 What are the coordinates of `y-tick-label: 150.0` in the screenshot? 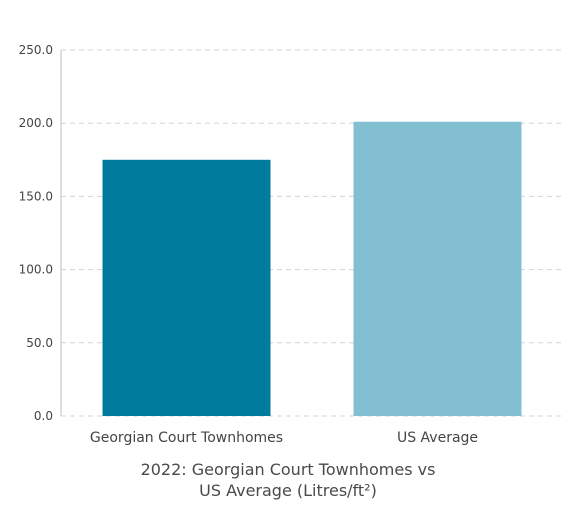 It's located at (36, 196).